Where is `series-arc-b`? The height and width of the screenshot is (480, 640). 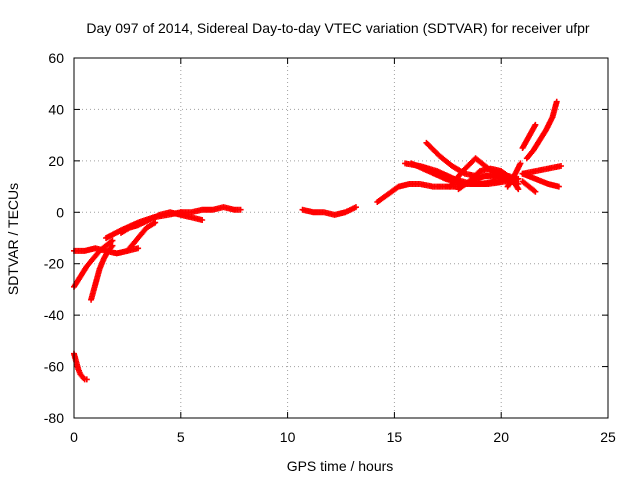 series-arc-b is located at coordinates (93, 263).